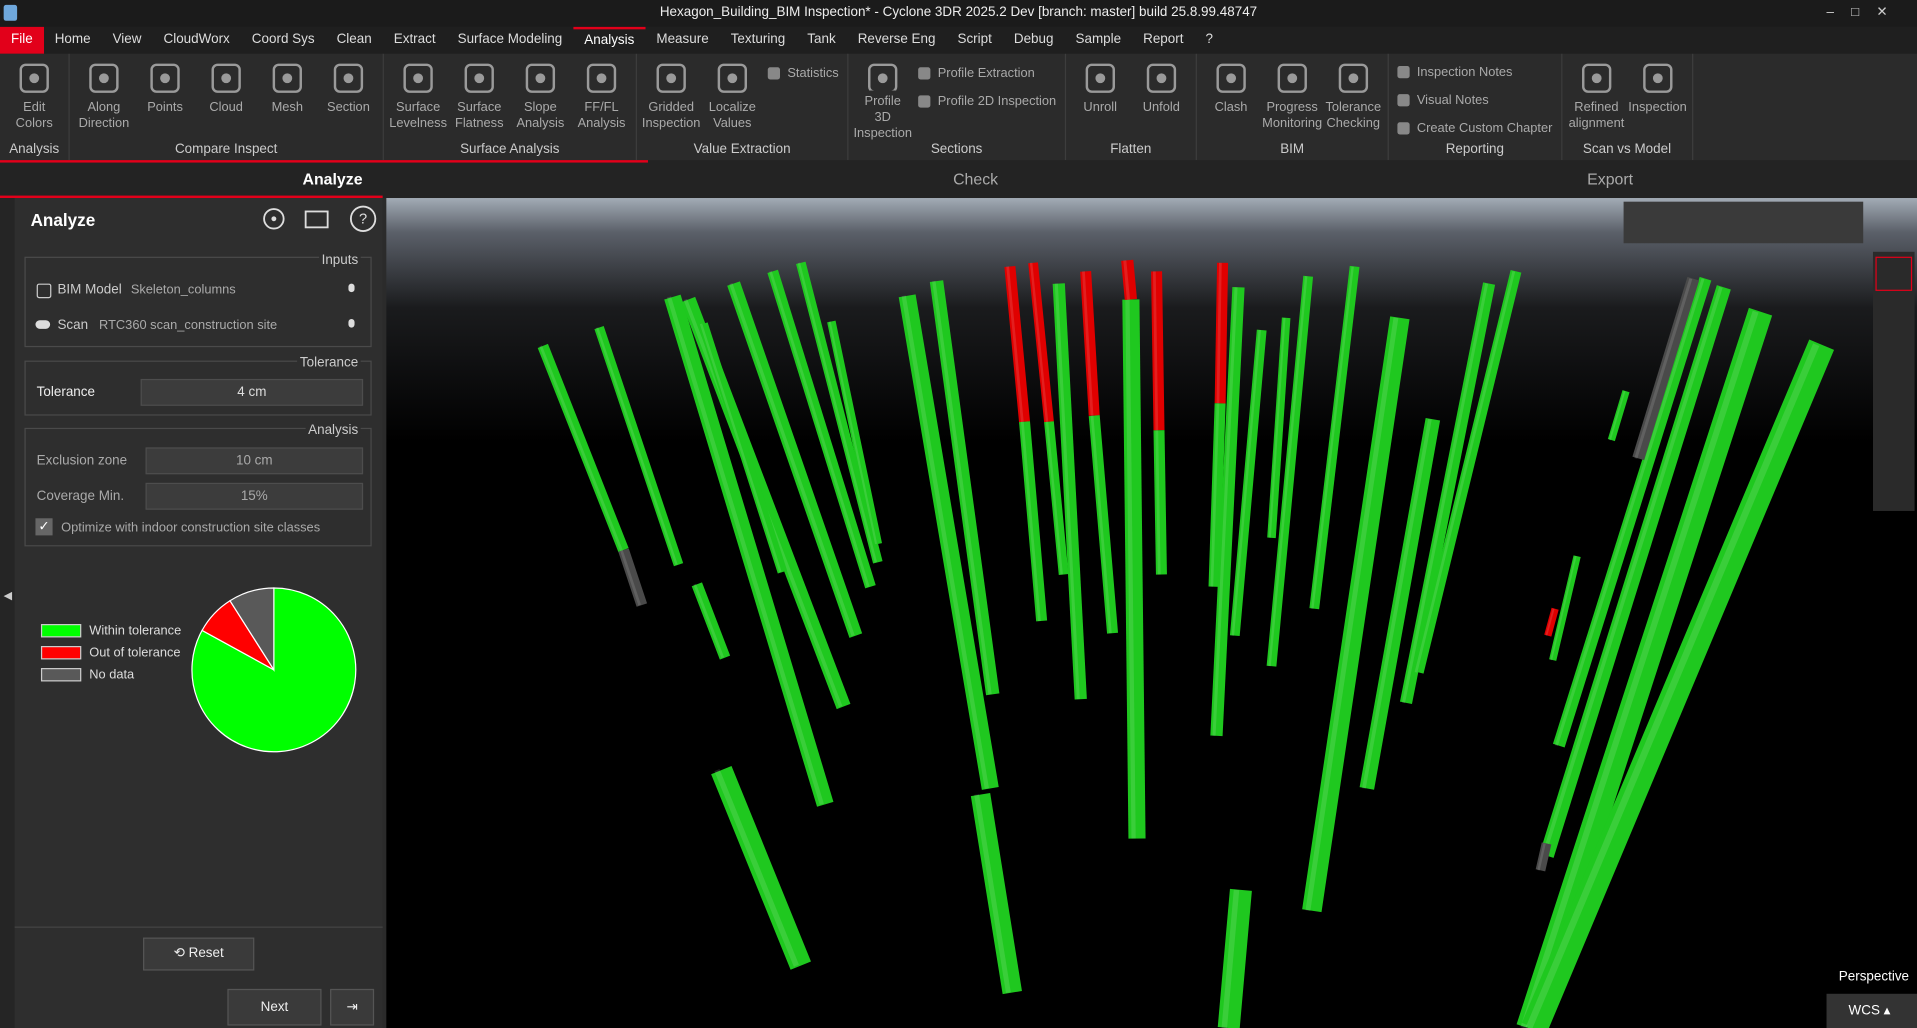 The width and height of the screenshot is (1917, 1028). I want to click on side-strip: ◀, so click(7, 613).